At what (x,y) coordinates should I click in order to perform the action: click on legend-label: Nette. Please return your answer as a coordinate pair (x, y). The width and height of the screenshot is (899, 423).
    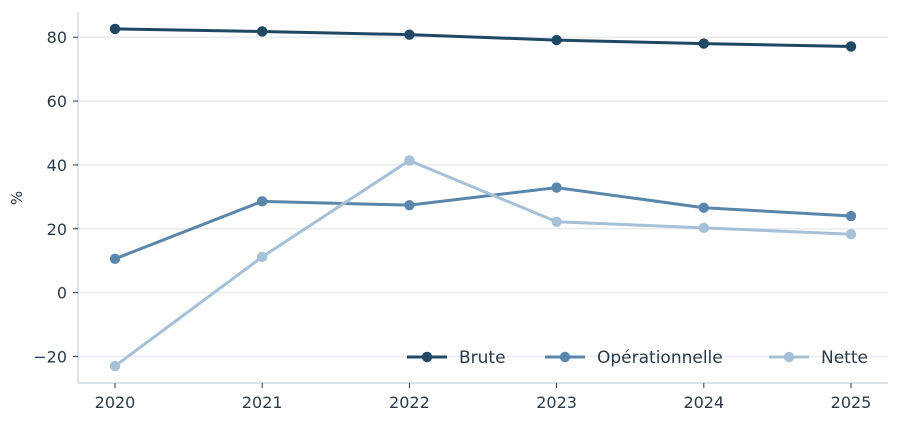
    Looking at the image, I should click on (844, 358).